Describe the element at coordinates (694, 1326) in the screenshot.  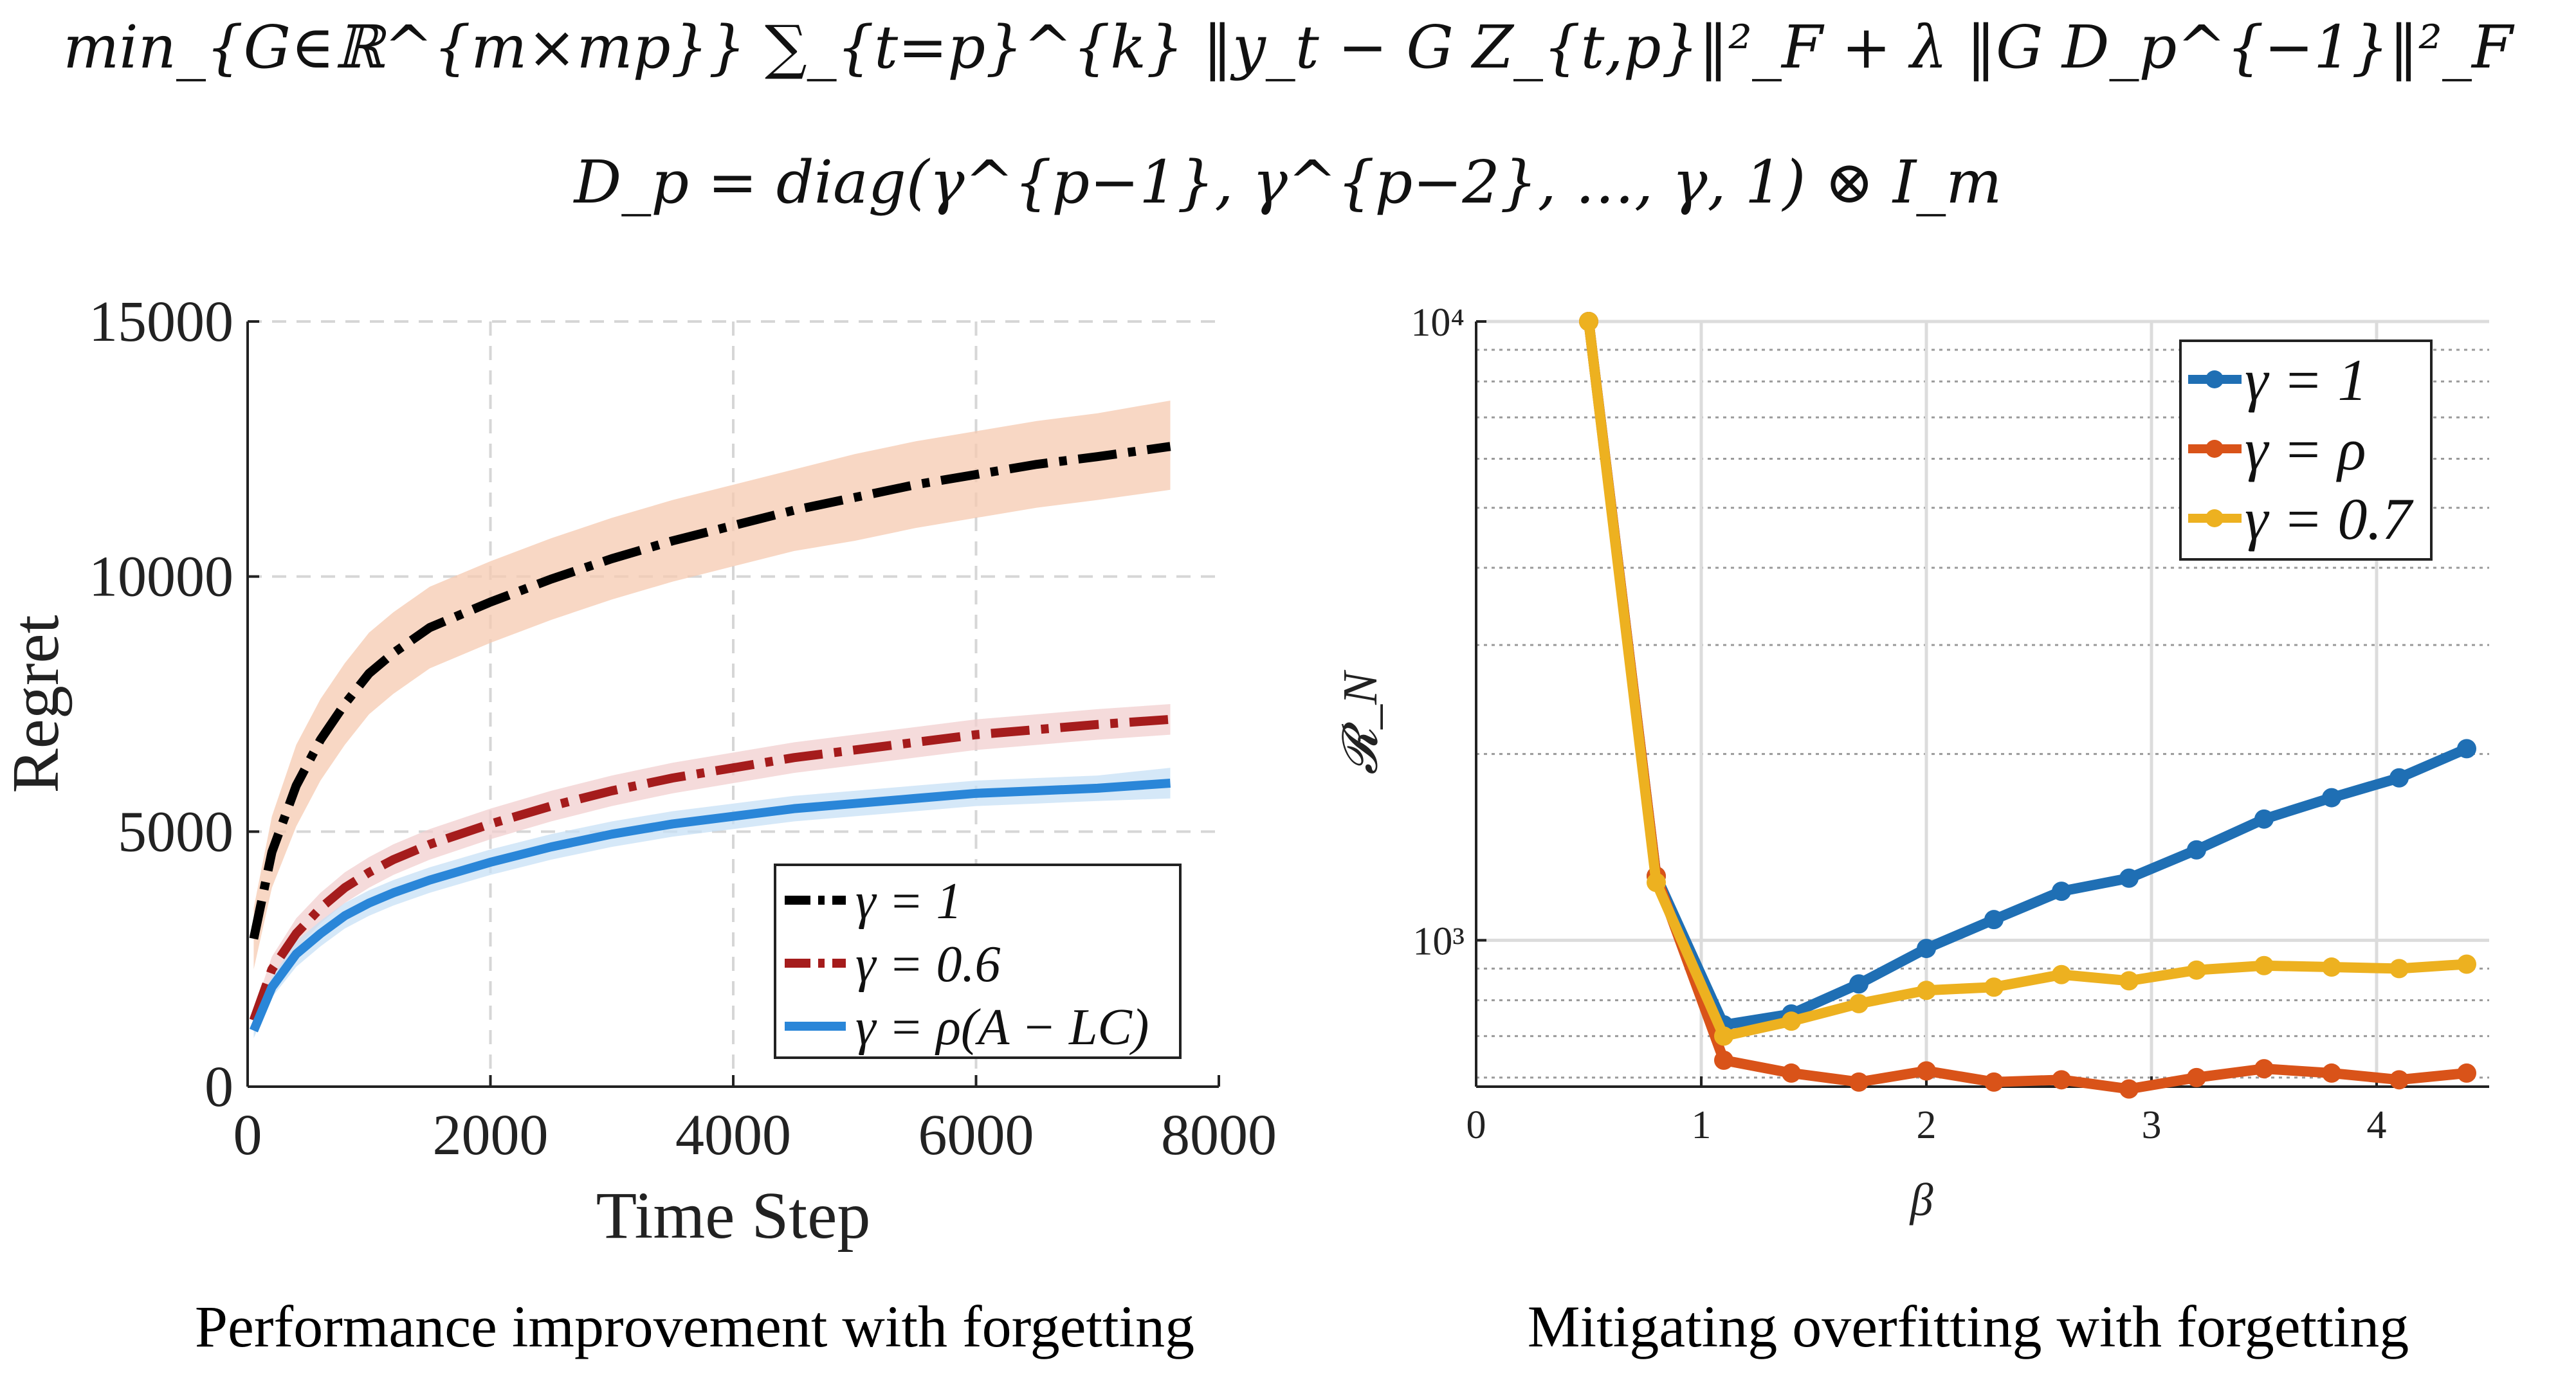
I see `left-caption: Performance improvement with forgetting` at that location.